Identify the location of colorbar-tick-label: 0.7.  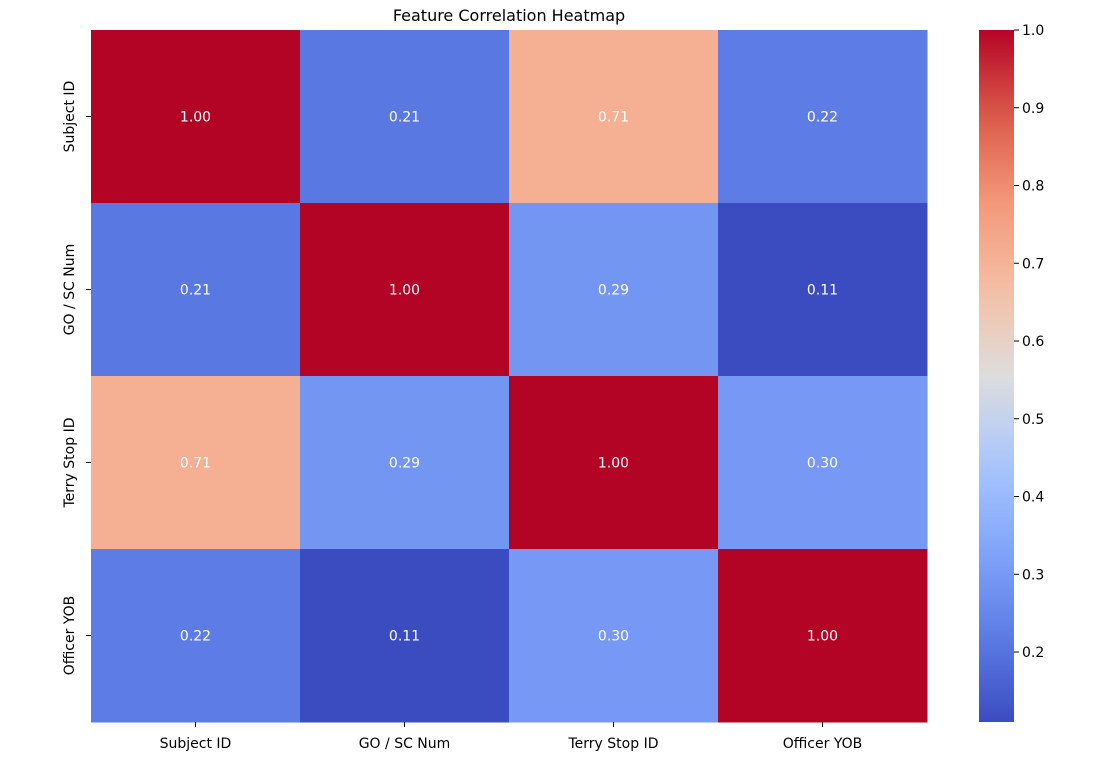
(1033, 264).